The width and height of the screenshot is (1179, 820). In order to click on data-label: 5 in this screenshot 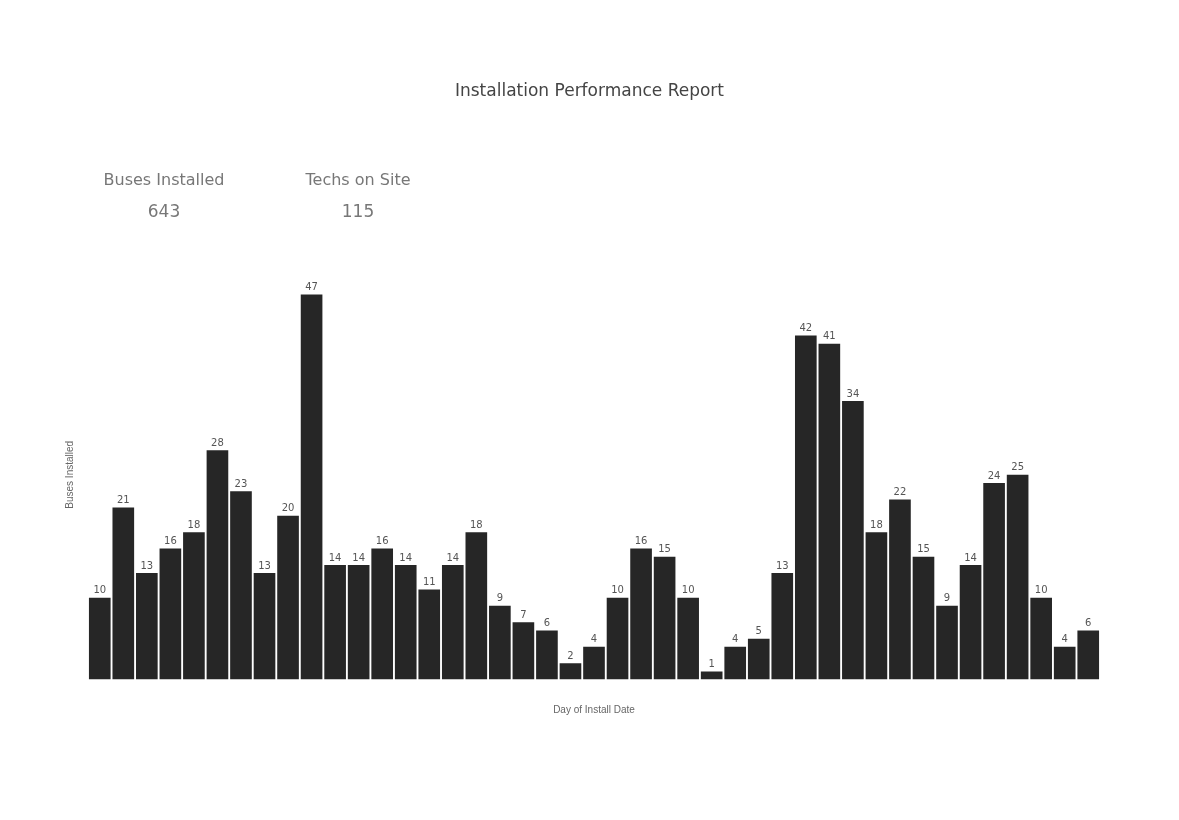, I will do `click(758, 631)`.